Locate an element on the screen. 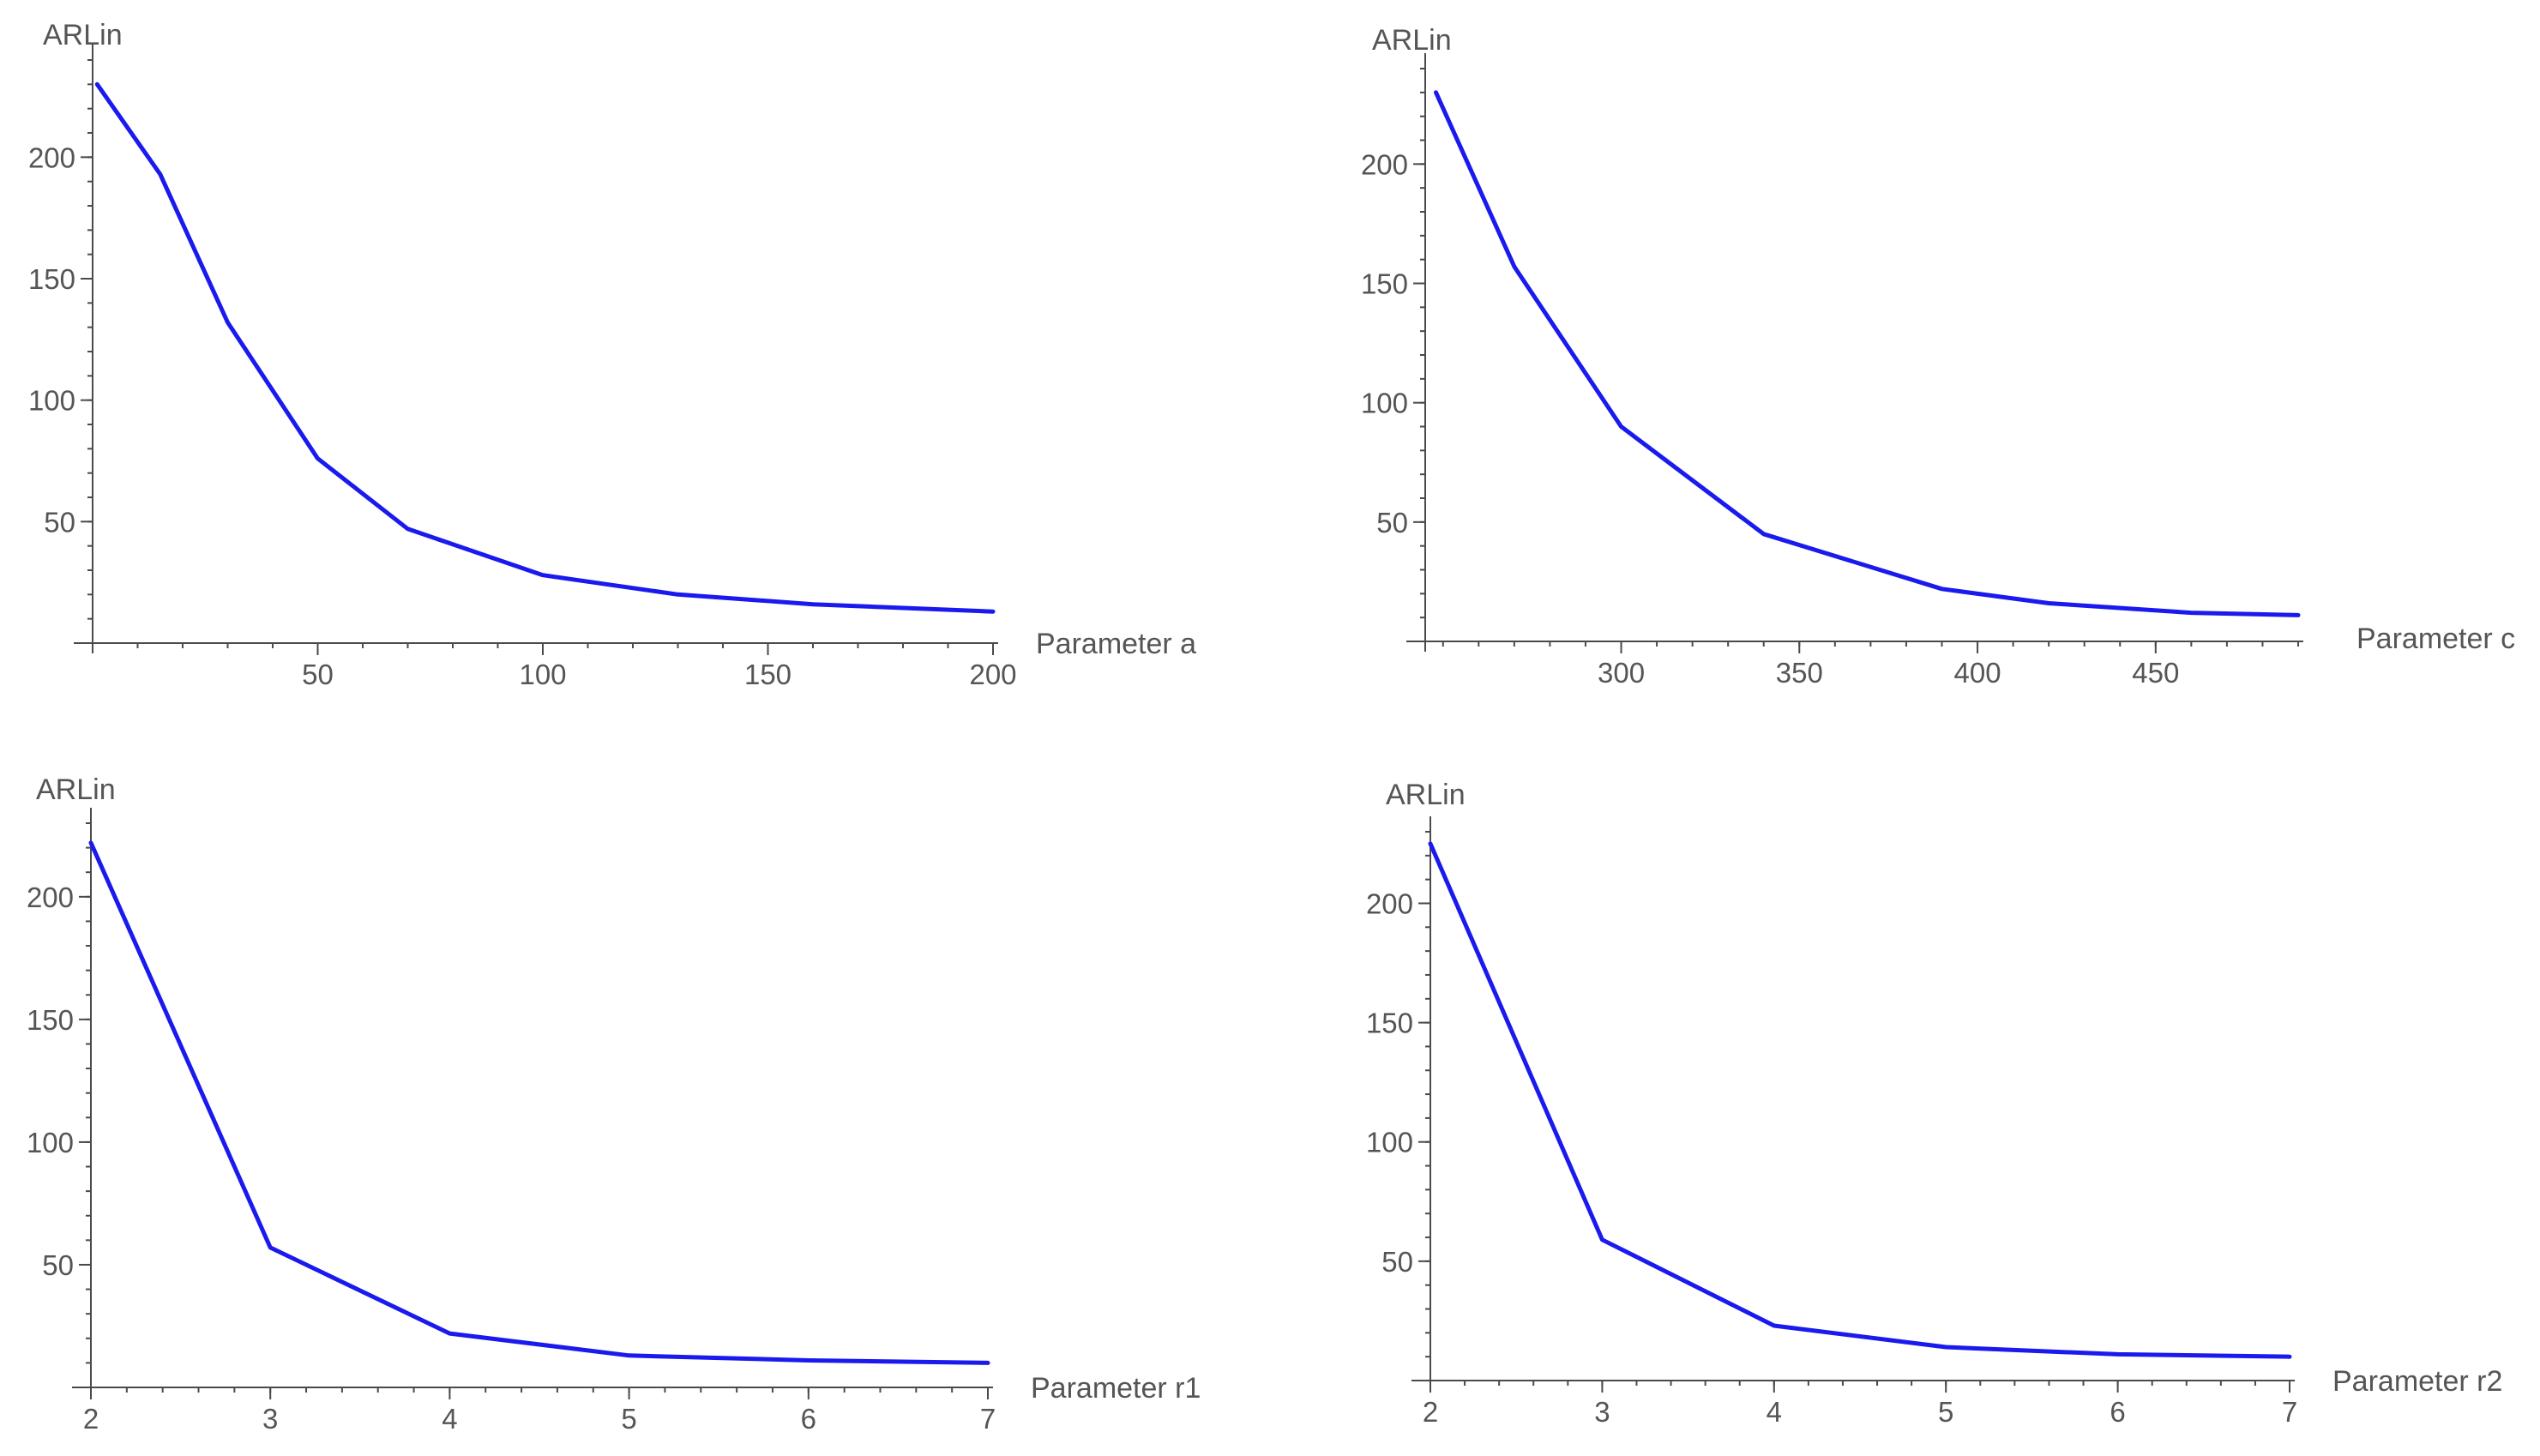  x-tick-label: 450 is located at coordinates (2155, 673).